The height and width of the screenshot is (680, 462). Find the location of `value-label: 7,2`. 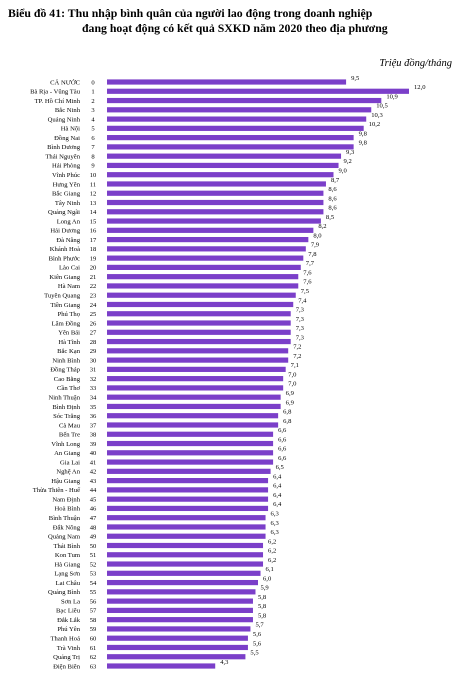

value-label: 7,2 is located at coordinates (297, 347).